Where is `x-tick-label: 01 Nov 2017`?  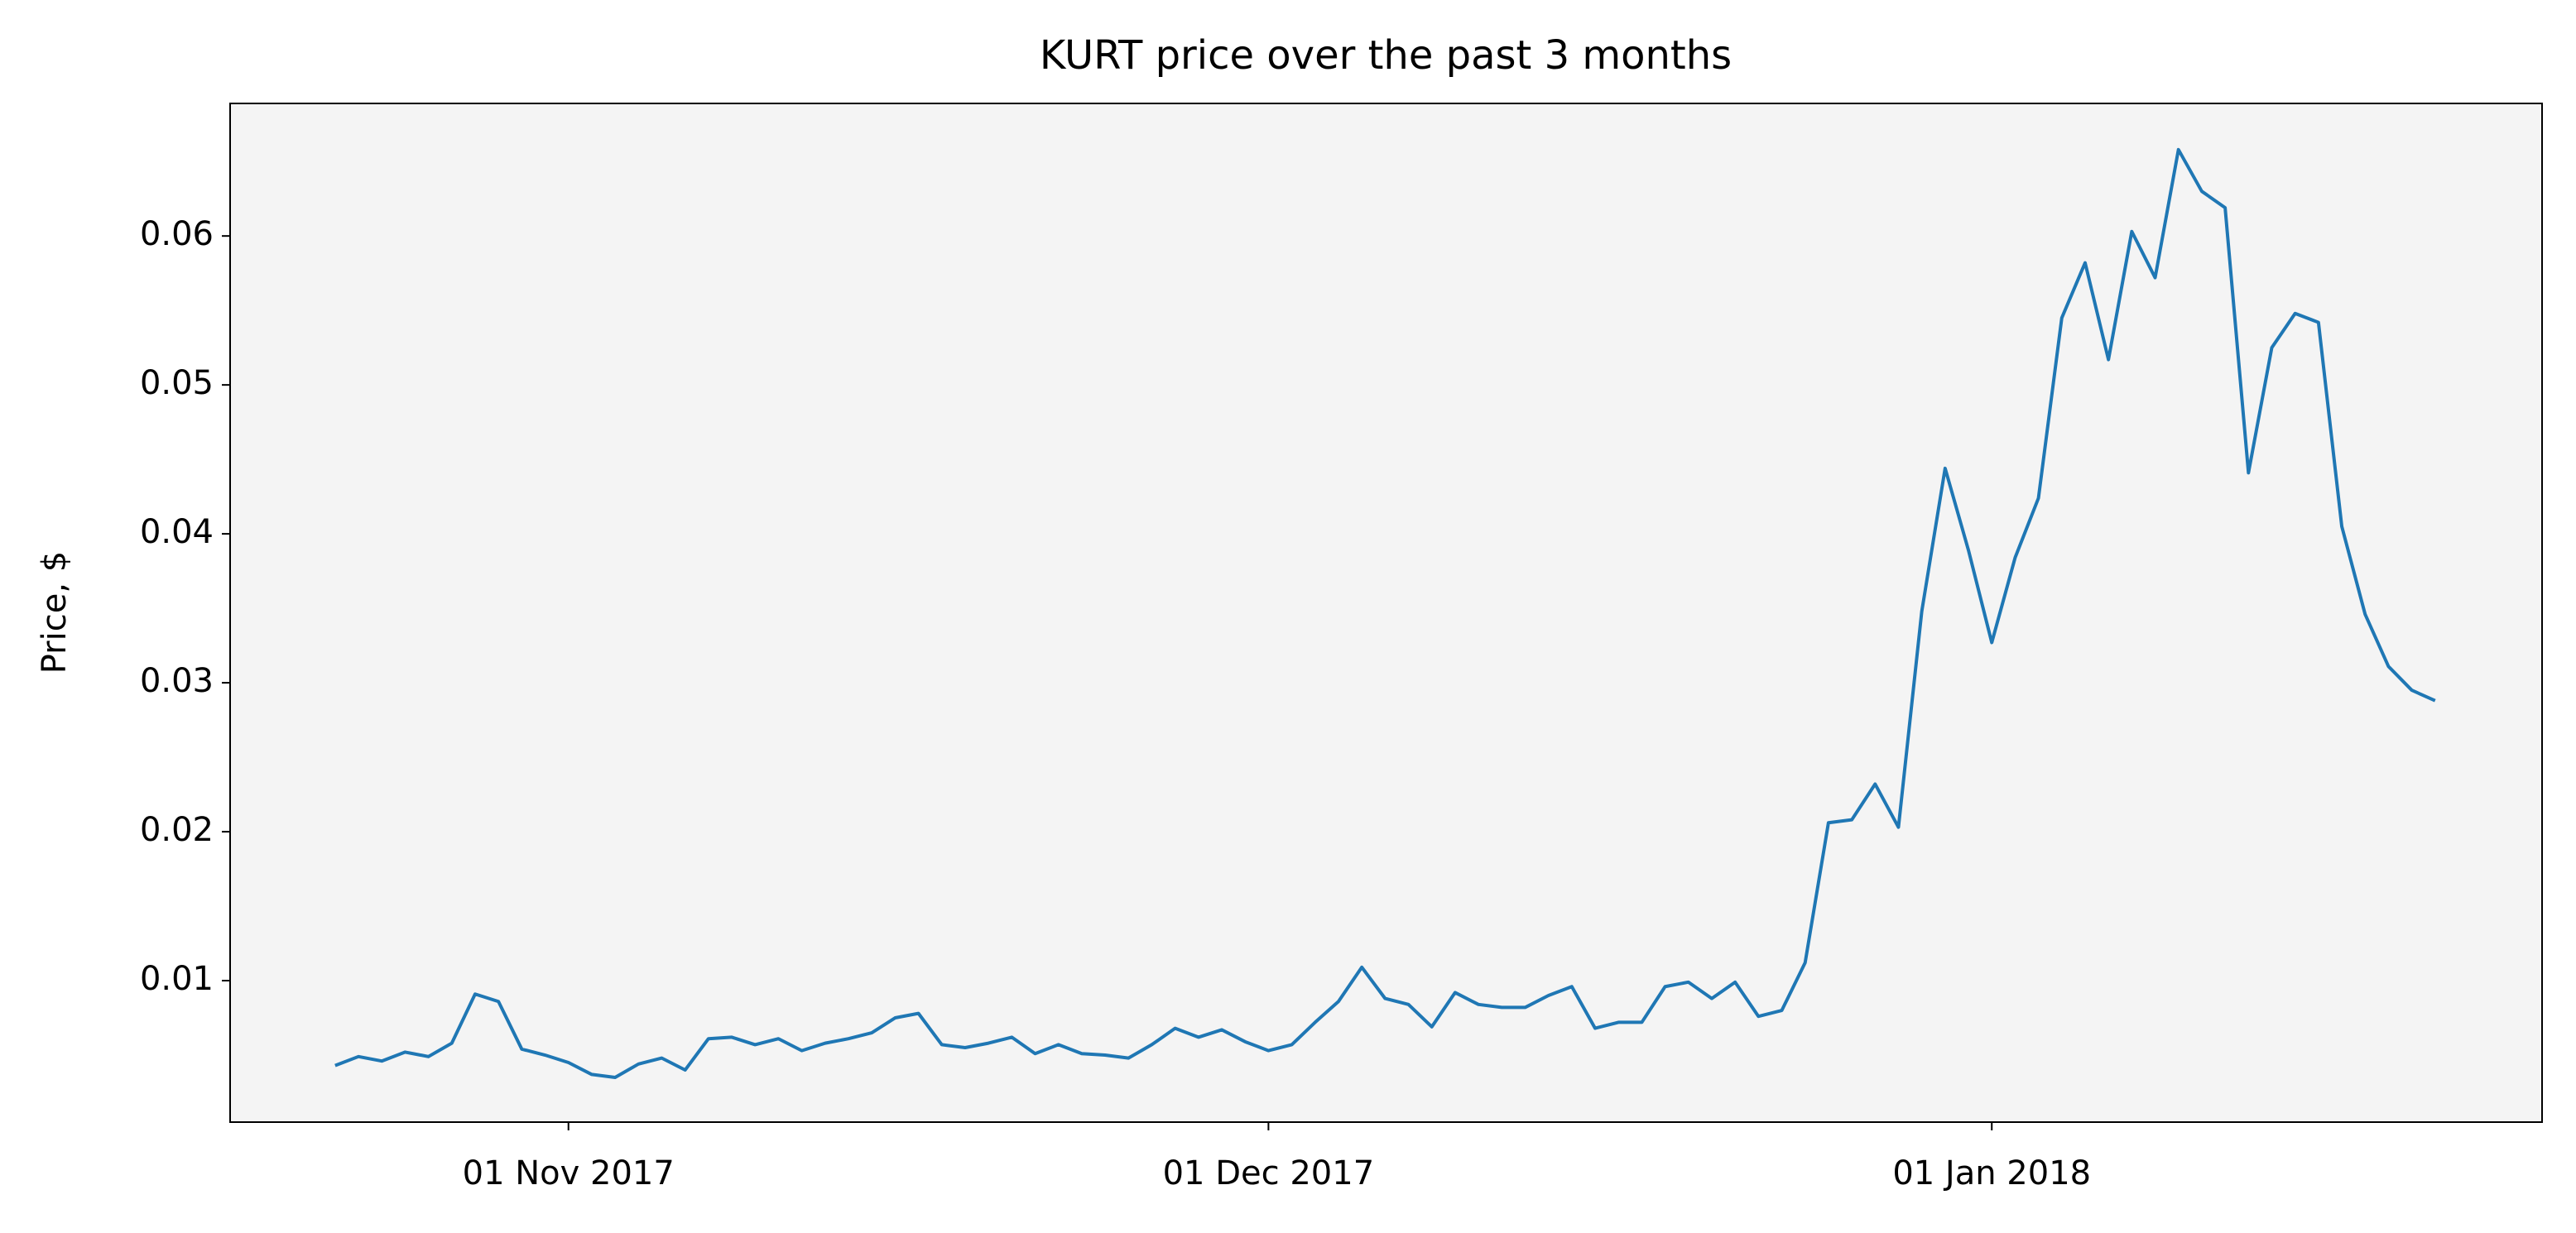
x-tick-label: 01 Nov 2017 is located at coordinates (569, 1173).